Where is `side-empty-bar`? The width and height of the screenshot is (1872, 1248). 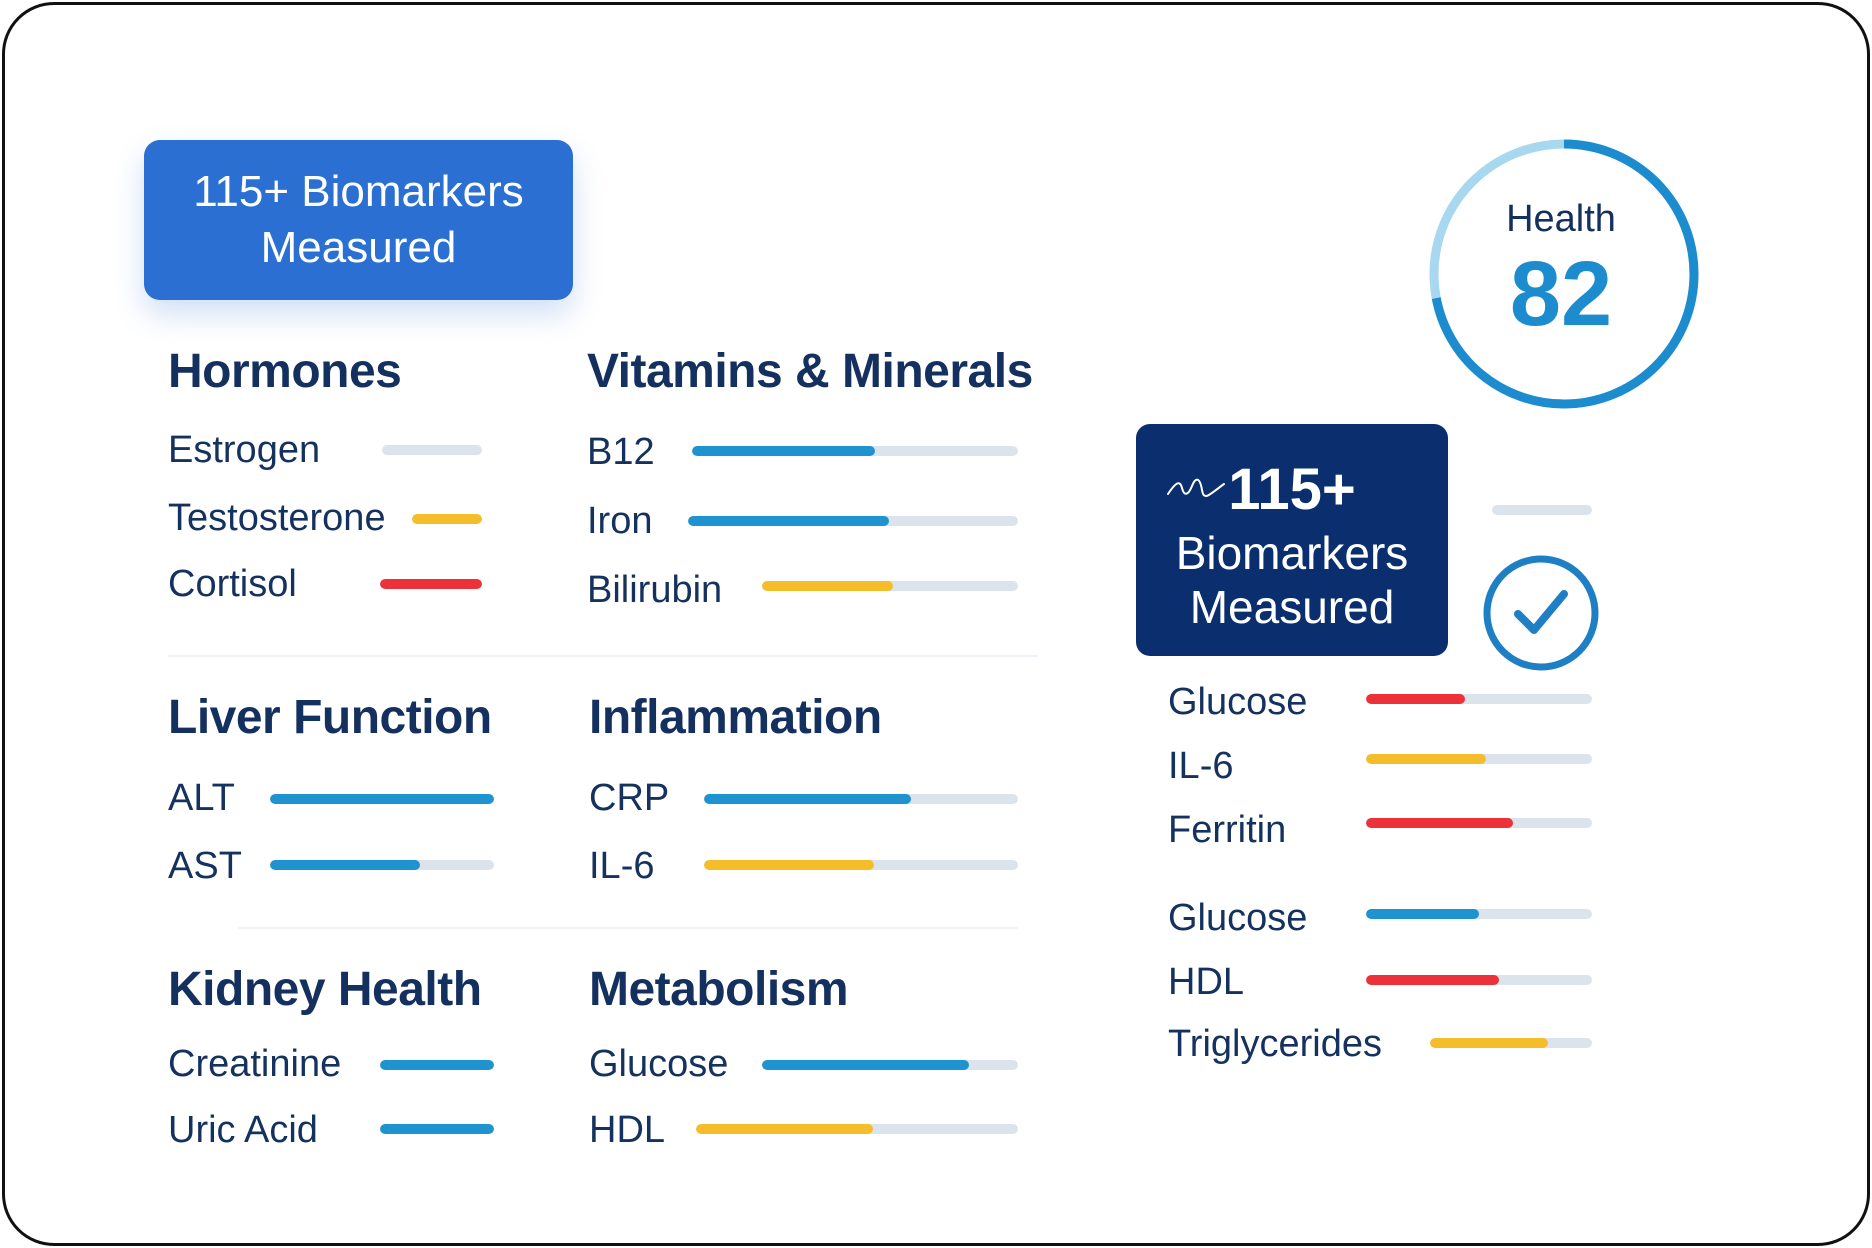
side-empty-bar is located at coordinates (1542, 510).